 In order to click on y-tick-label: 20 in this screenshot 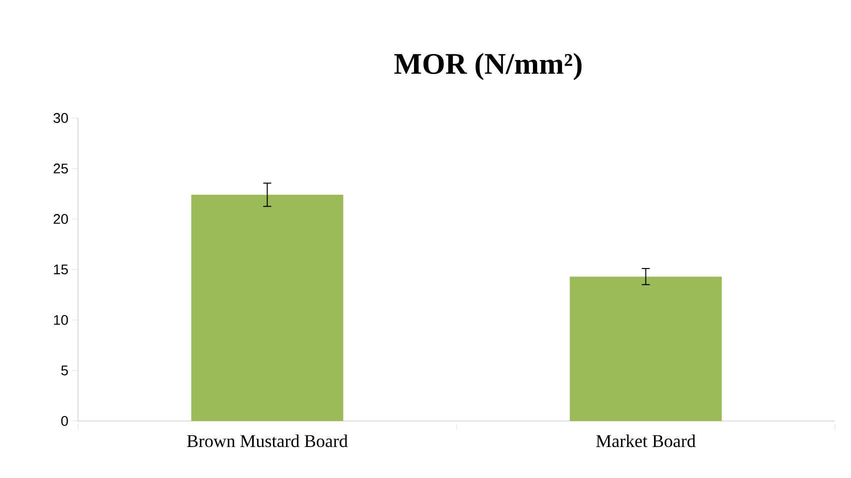, I will do `click(61, 219)`.